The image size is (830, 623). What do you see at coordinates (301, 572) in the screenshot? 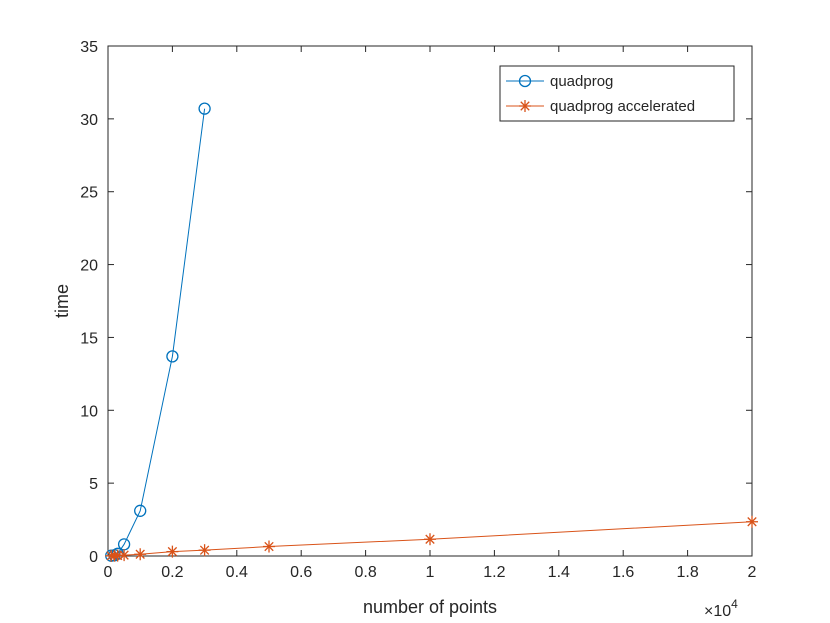
I see `x-tick-label: 0.6` at bounding box center [301, 572].